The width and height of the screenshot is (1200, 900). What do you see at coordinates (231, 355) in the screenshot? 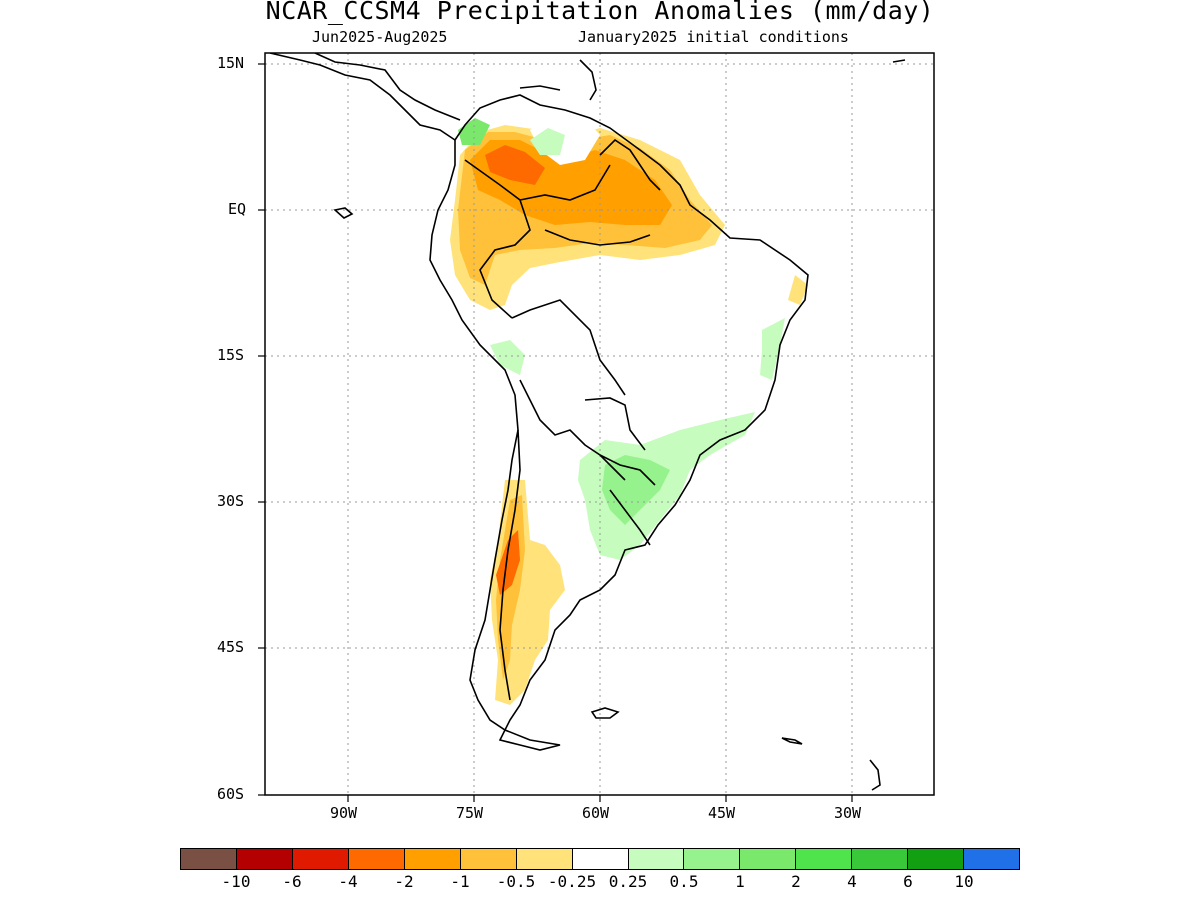
I see `y-tick-label: 15S` at bounding box center [231, 355].